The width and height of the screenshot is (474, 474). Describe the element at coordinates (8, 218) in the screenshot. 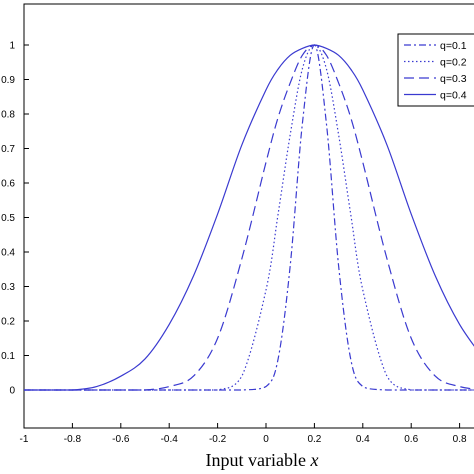

I see `y-tick-label: 0.5` at that location.